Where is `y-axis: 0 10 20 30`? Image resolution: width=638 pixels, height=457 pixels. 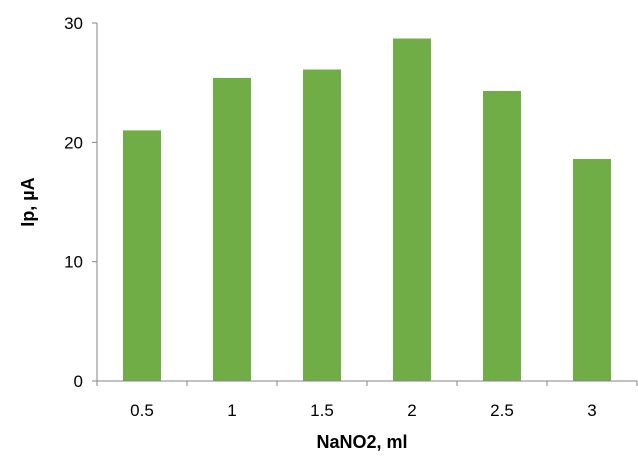
y-axis: 0 10 20 30 is located at coordinates (81, 202).